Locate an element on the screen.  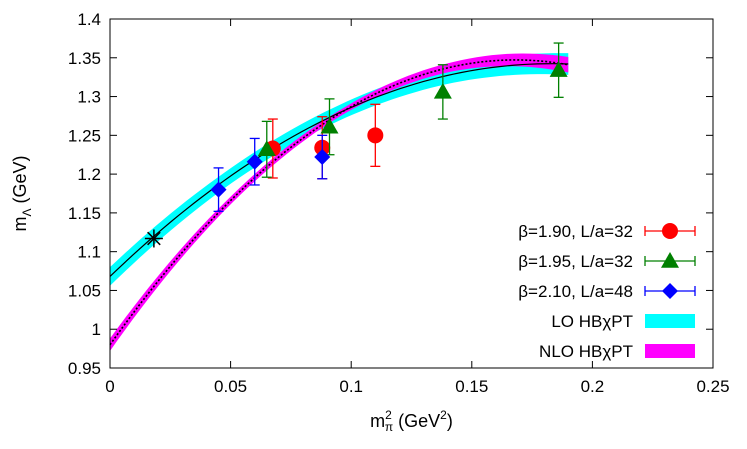
y-tick-label: 1.25 is located at coordinates (84, 135).